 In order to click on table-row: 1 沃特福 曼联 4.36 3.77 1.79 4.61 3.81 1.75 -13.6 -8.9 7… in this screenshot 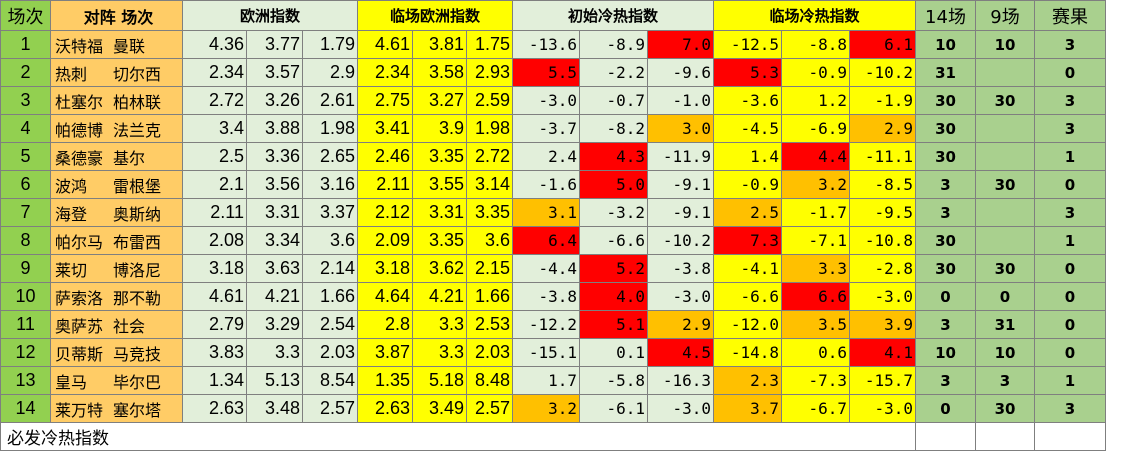, I will do `click(553, 44)`.